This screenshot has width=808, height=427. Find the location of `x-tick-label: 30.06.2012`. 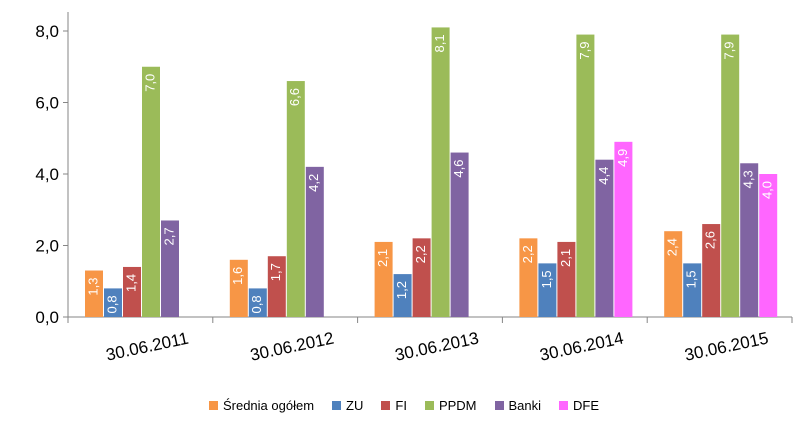

x-tick-label: 30.06.2012 is located at coordinates (291, 346).